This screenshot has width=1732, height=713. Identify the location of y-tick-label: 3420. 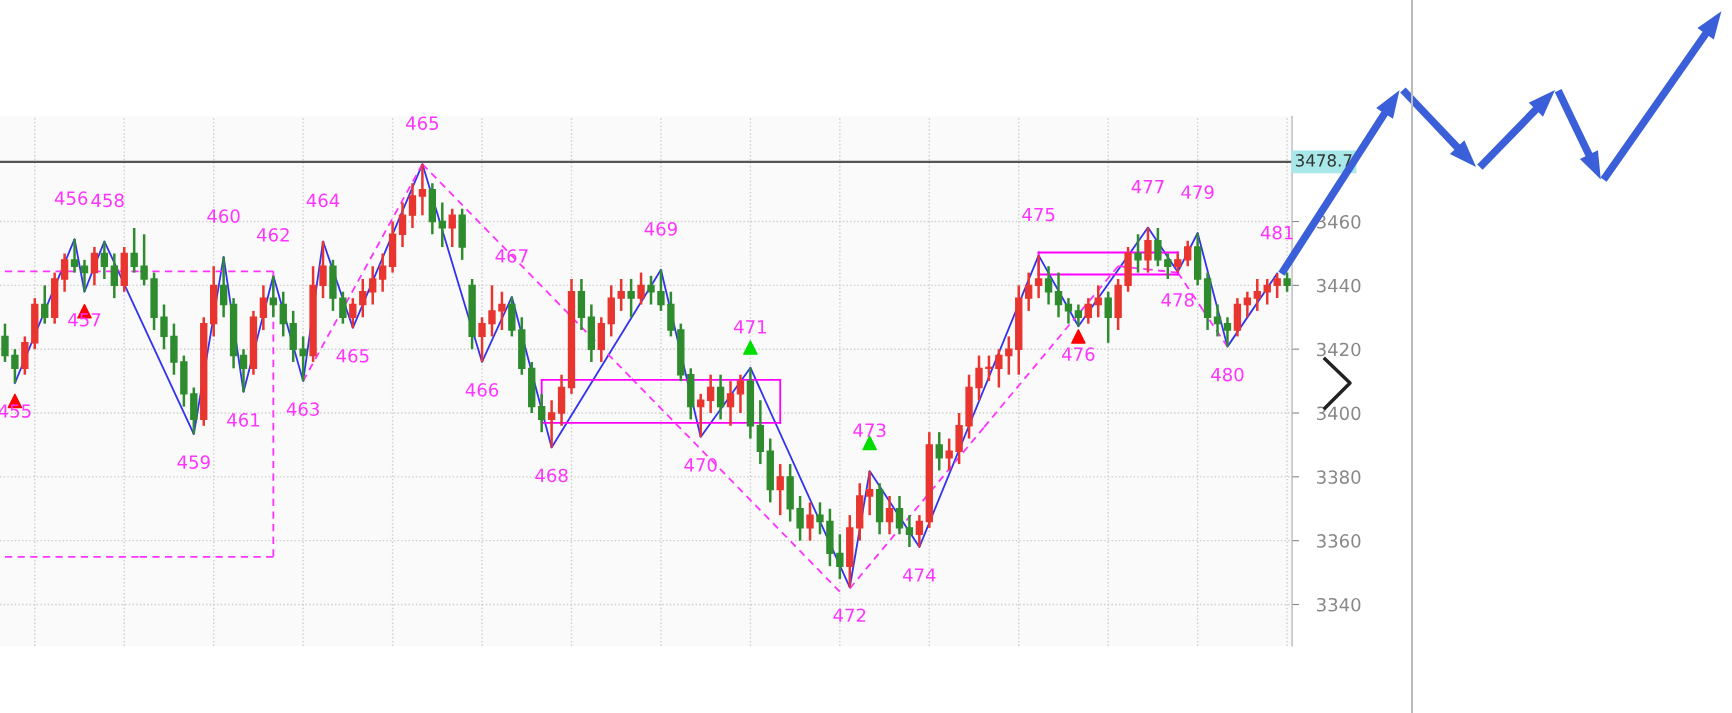
(1339, 349).